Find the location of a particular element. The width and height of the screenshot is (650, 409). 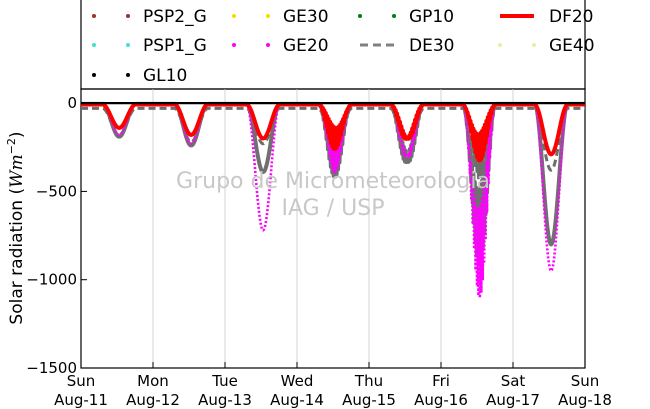

legend-label: DF20 is located at coordinates (571, 17).